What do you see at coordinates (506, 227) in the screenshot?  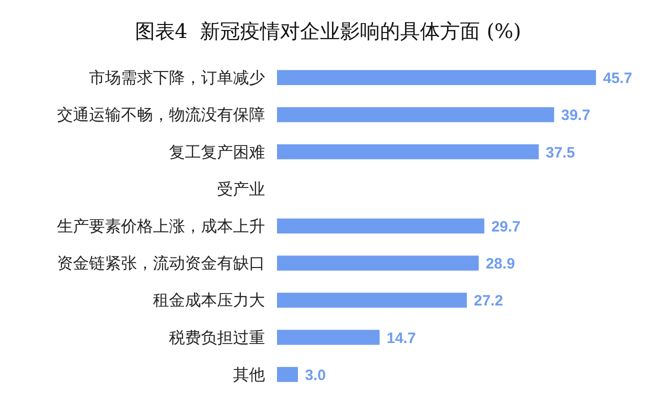 I see `value-label: 29.7` at bounding box center [506, 227].